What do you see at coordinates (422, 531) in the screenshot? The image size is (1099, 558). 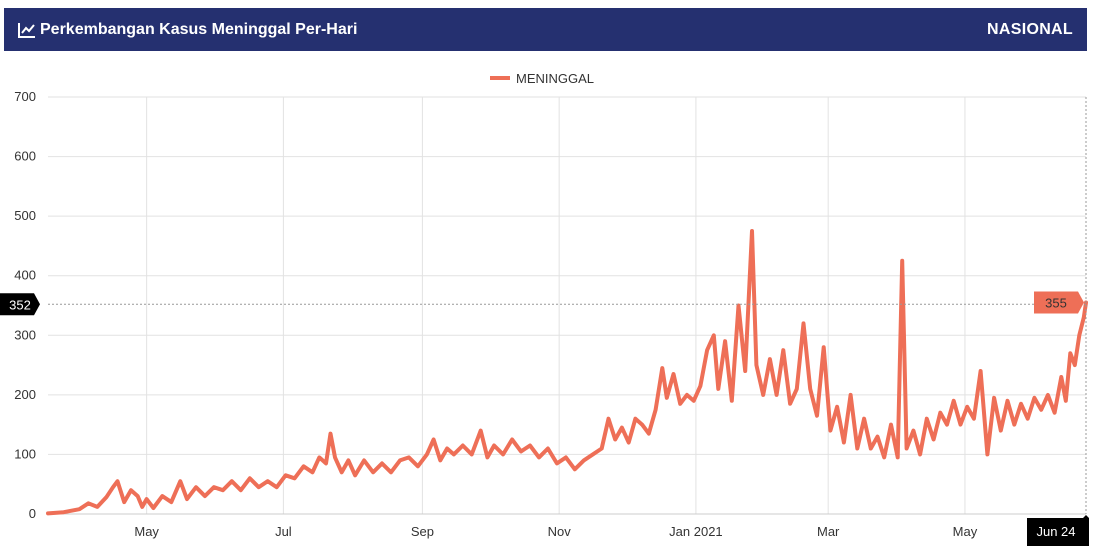 I see `x-tick-label: Sep` at bounding box center [422, 531].